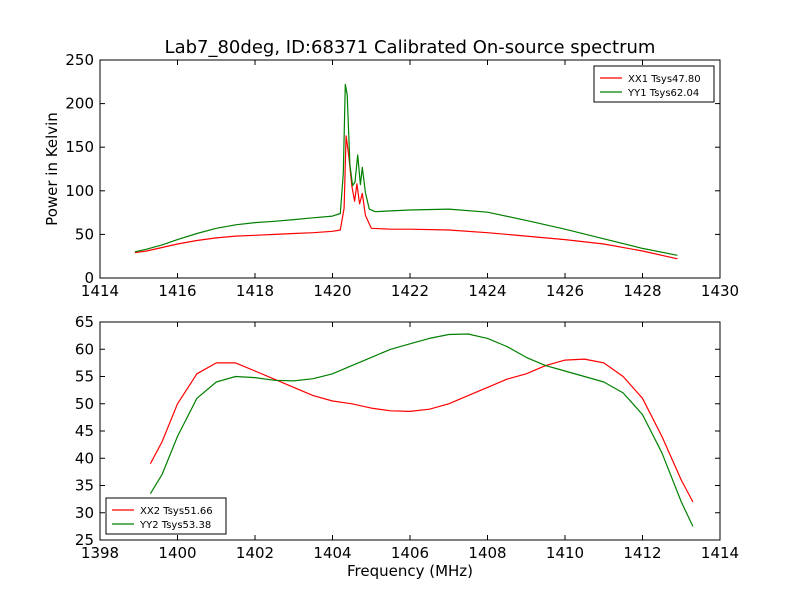 The image size is (800, 600). What do you see at coordinates (84, 431) in the screenshot?
I see `y-tick-label: 45` at bounding box center [84, 431].